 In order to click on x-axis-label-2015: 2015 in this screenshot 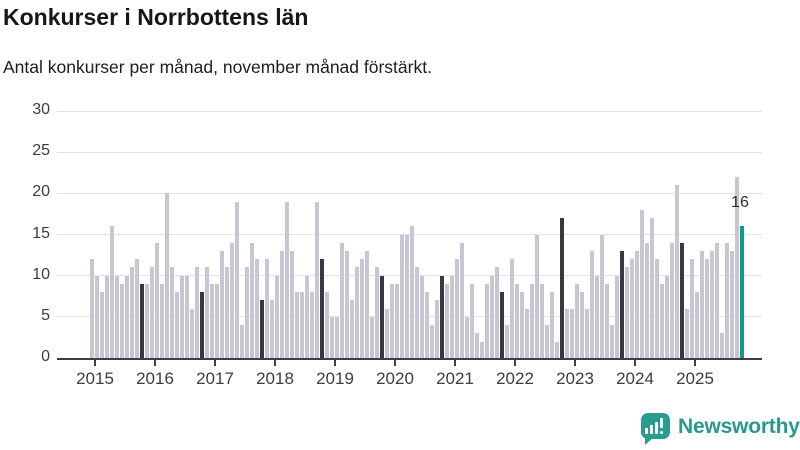, I will do `click(95, 378)`.